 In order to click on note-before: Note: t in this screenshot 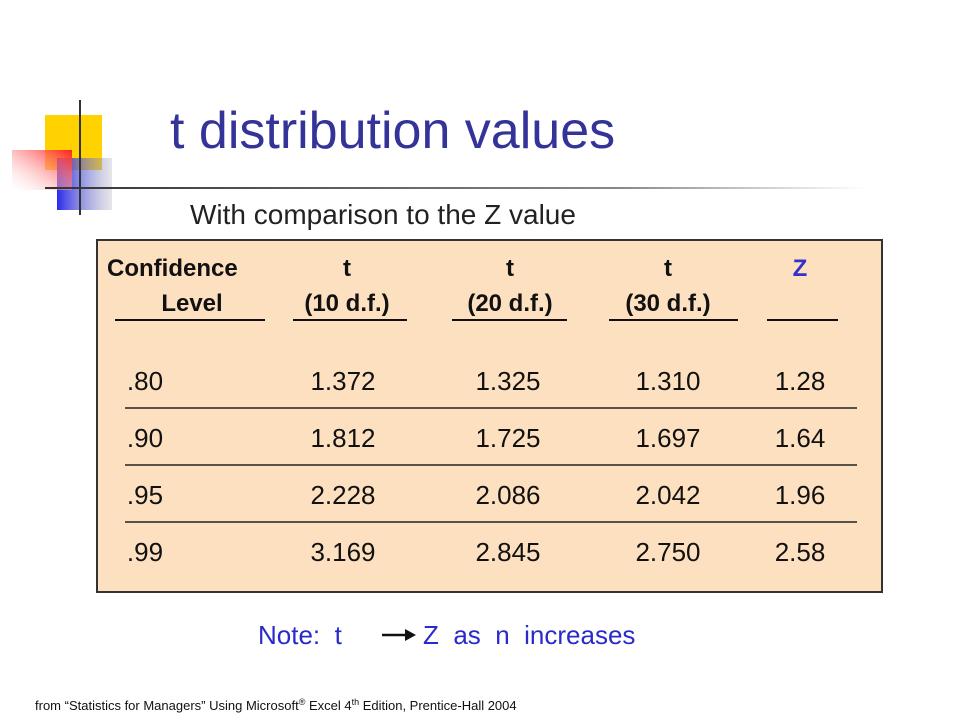, I will do `click(300, 635)`.